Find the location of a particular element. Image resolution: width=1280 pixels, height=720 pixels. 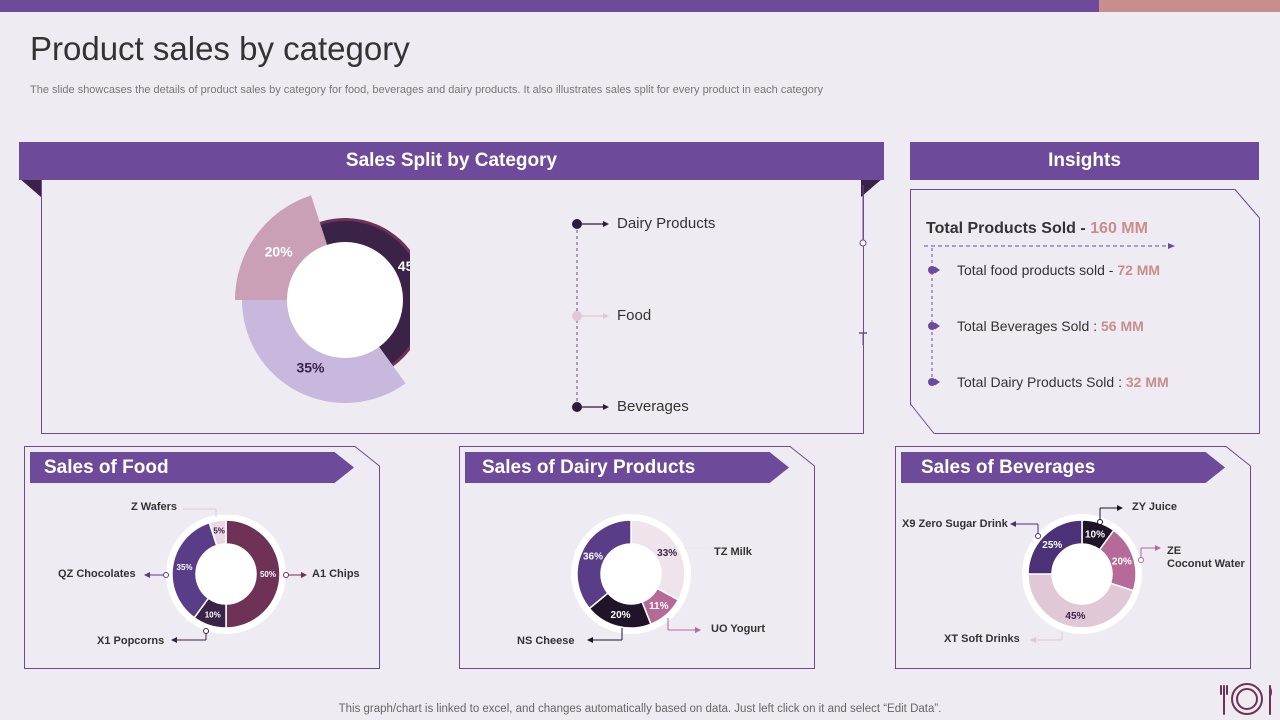

beverages-leaders is located at coordinates (1085, 574).